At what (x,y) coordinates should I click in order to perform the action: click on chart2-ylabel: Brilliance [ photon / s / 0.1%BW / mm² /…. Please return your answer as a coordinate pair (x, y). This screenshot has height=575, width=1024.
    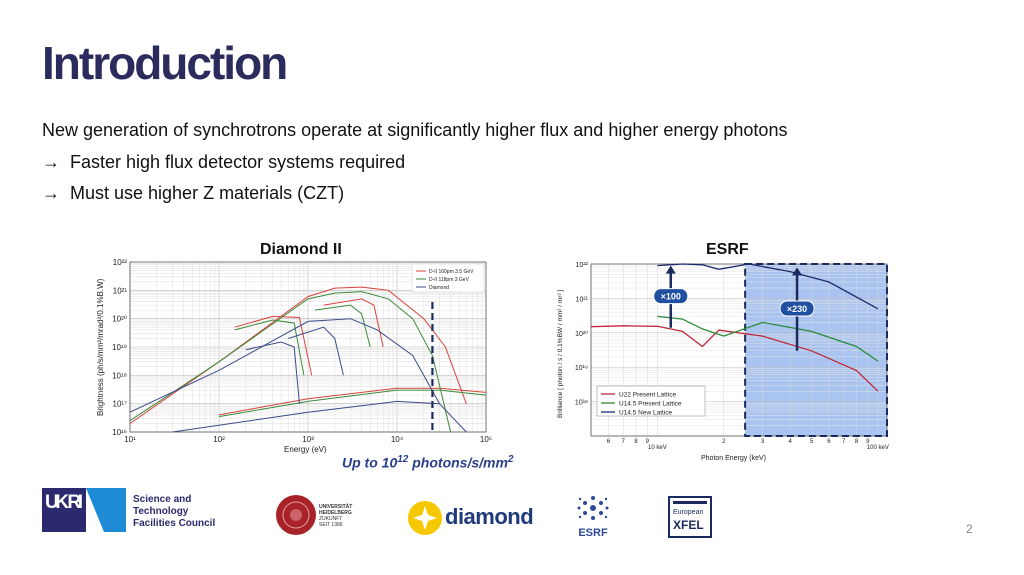
    Looking at the image, I should click on (560, 354).